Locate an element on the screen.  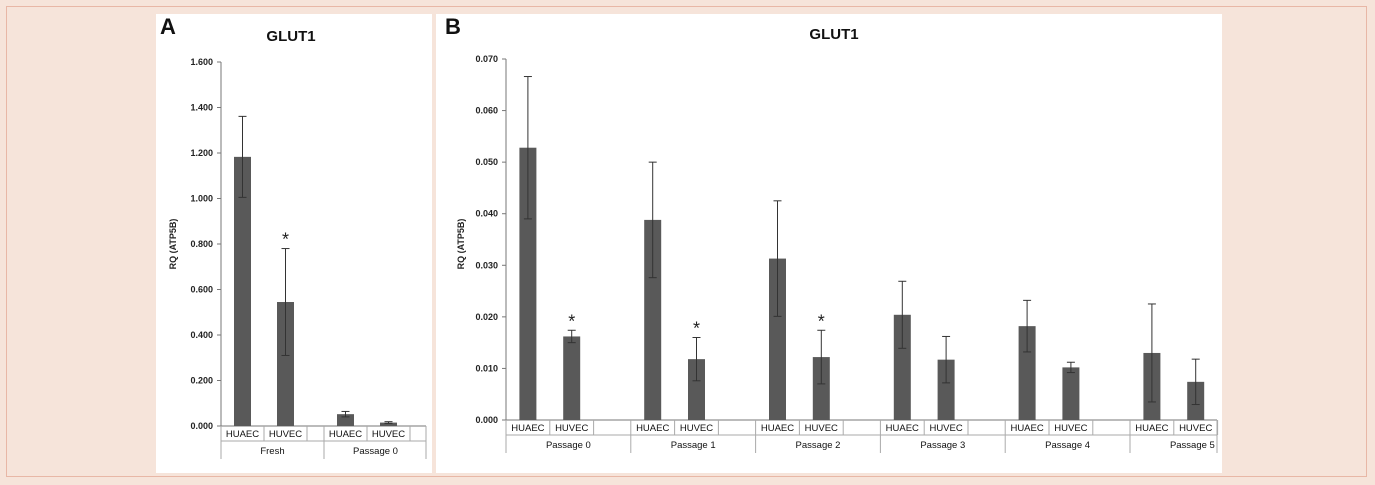
x-group-label: Passage 3 is located at coordinates (942, 445).